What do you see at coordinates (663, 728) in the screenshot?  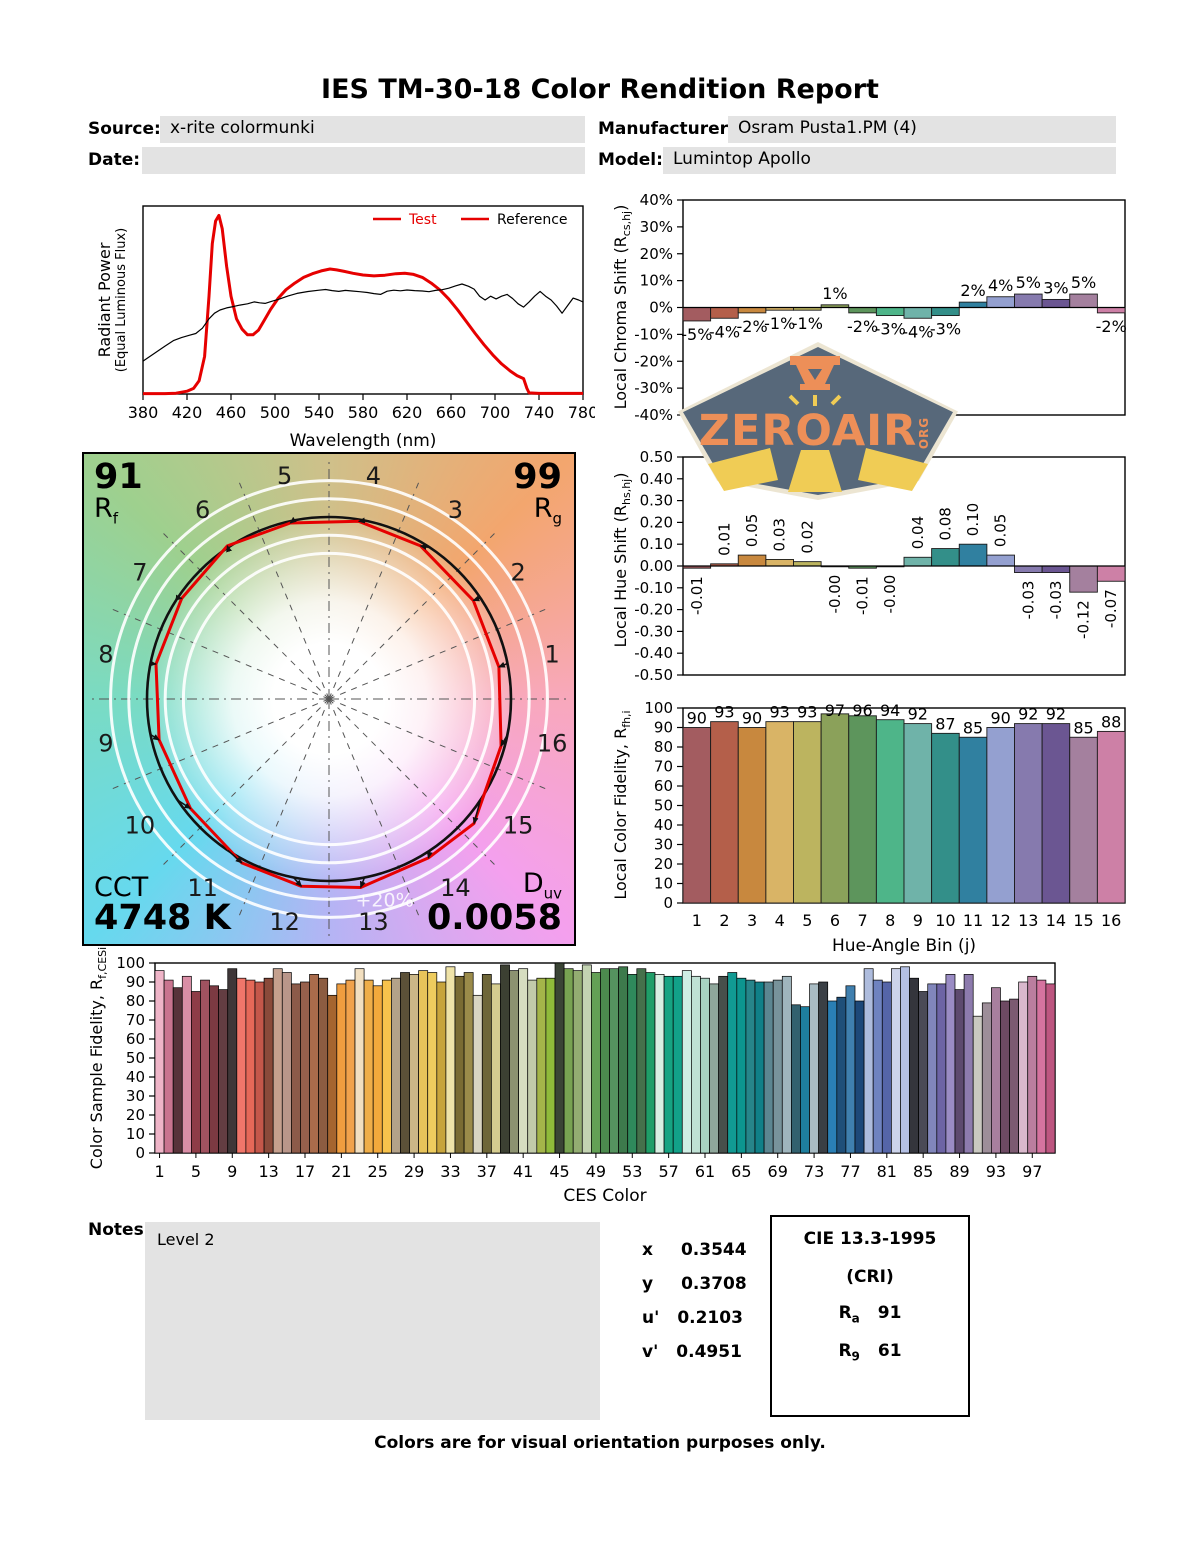 I see `svg-text: 90` at bounding box center [663, 728].